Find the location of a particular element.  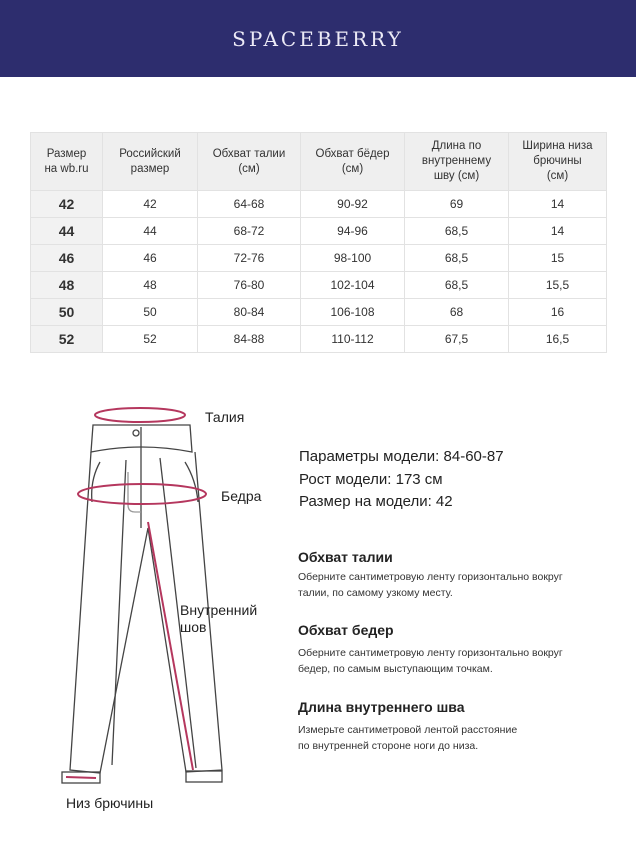

table-row: 44 44 68-72 94-96 68,5 14 is located at coordinates (318, 231).